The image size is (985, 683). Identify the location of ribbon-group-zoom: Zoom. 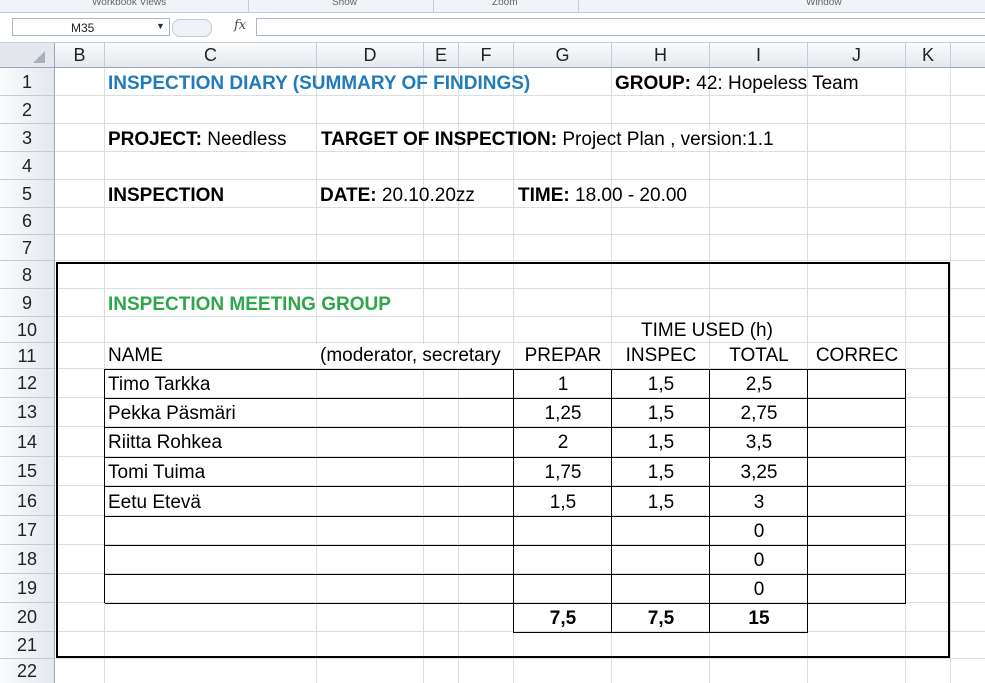
(505, 4).